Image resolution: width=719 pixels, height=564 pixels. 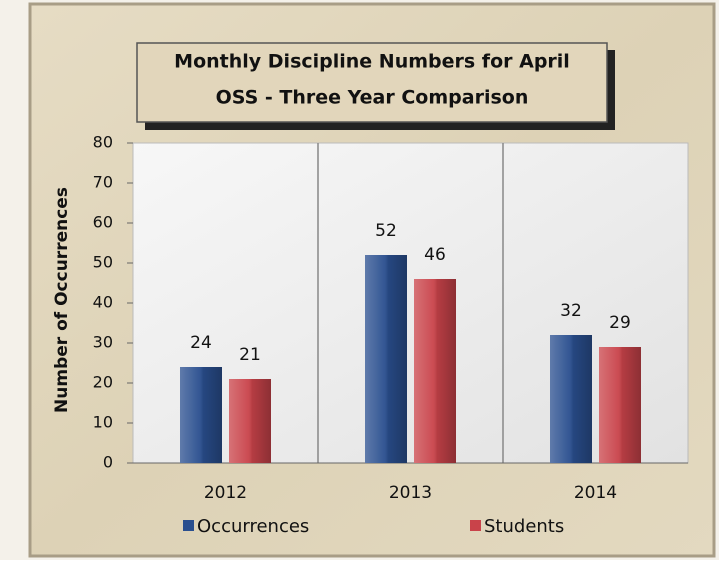 I want to click on x-tick-label: 2013, so click(x=410, y=493).